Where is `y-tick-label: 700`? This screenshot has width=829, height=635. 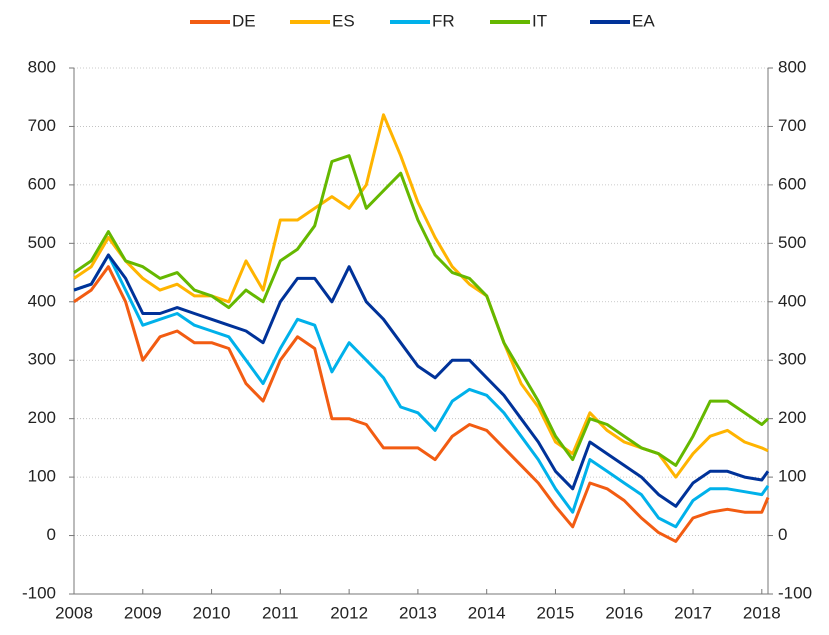
y-tick-label: 700 is located at coordinates (42, 125).